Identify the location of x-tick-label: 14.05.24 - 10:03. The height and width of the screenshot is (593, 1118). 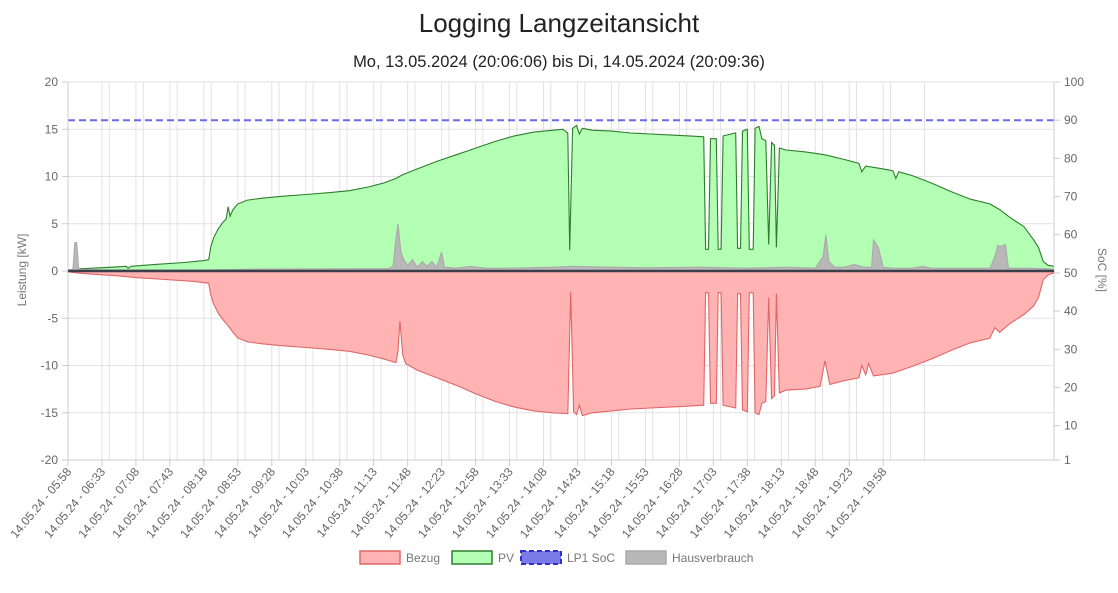
(278, 503).